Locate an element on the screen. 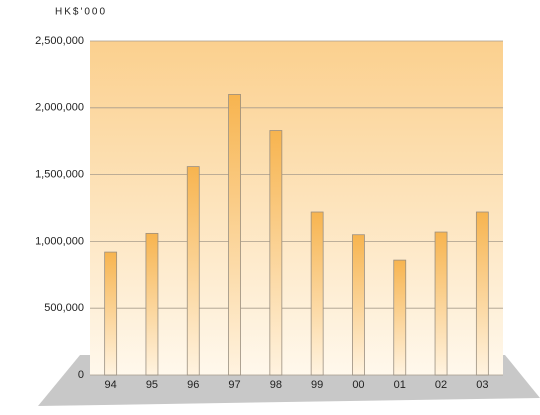 The width and height of the screenshot is (540, 415). y-tick-label: 0 is located at coordinates (81, 375).